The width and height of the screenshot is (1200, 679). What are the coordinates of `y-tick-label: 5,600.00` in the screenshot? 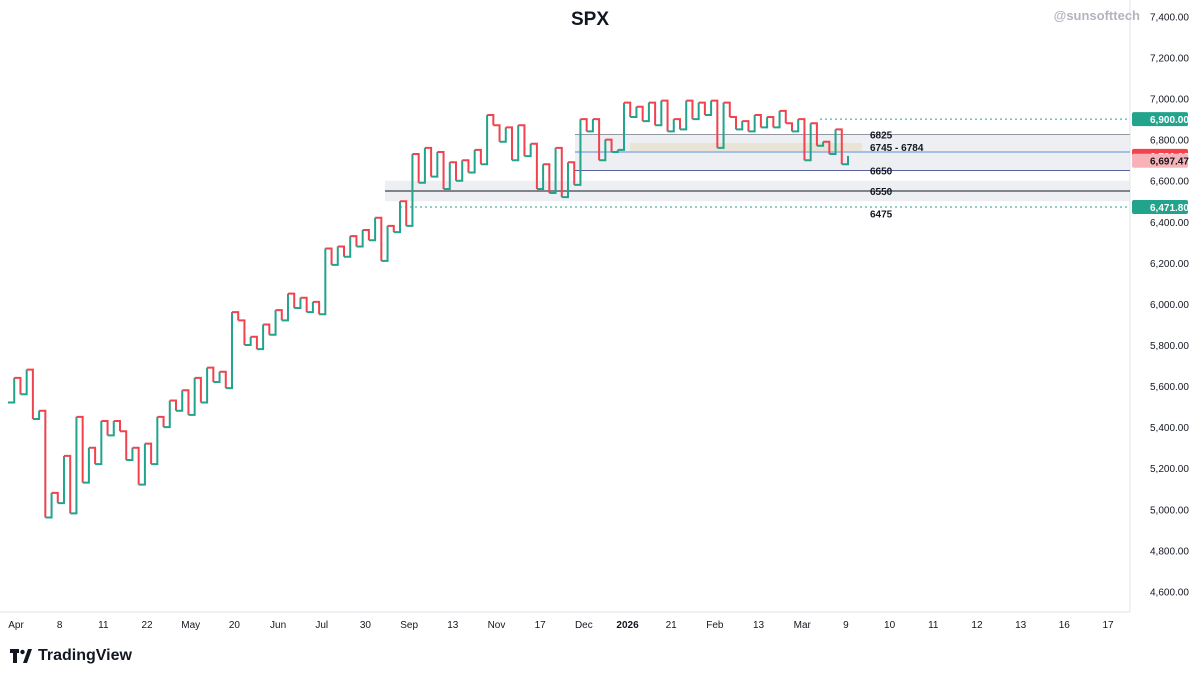 It's located at (1169, 387).